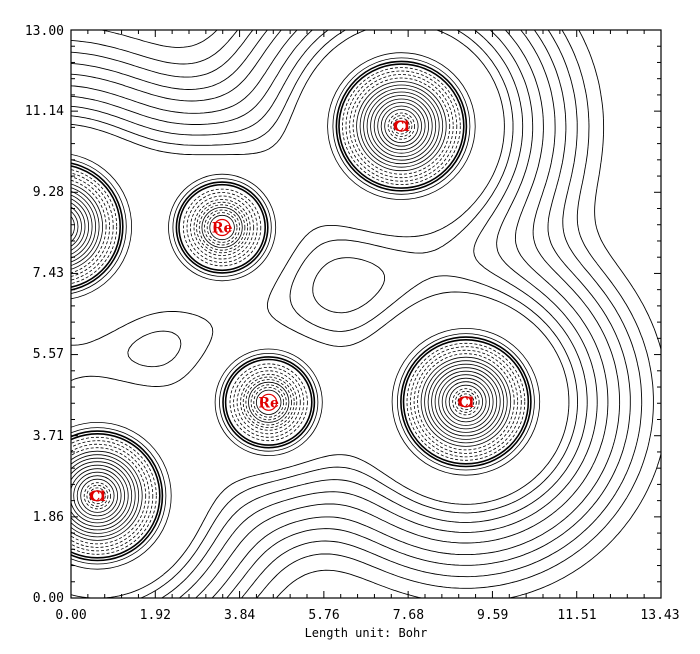 This screenshot has width=700, height=654. I want to click on x-tick-label-5: 9.59, so click(492, 615).